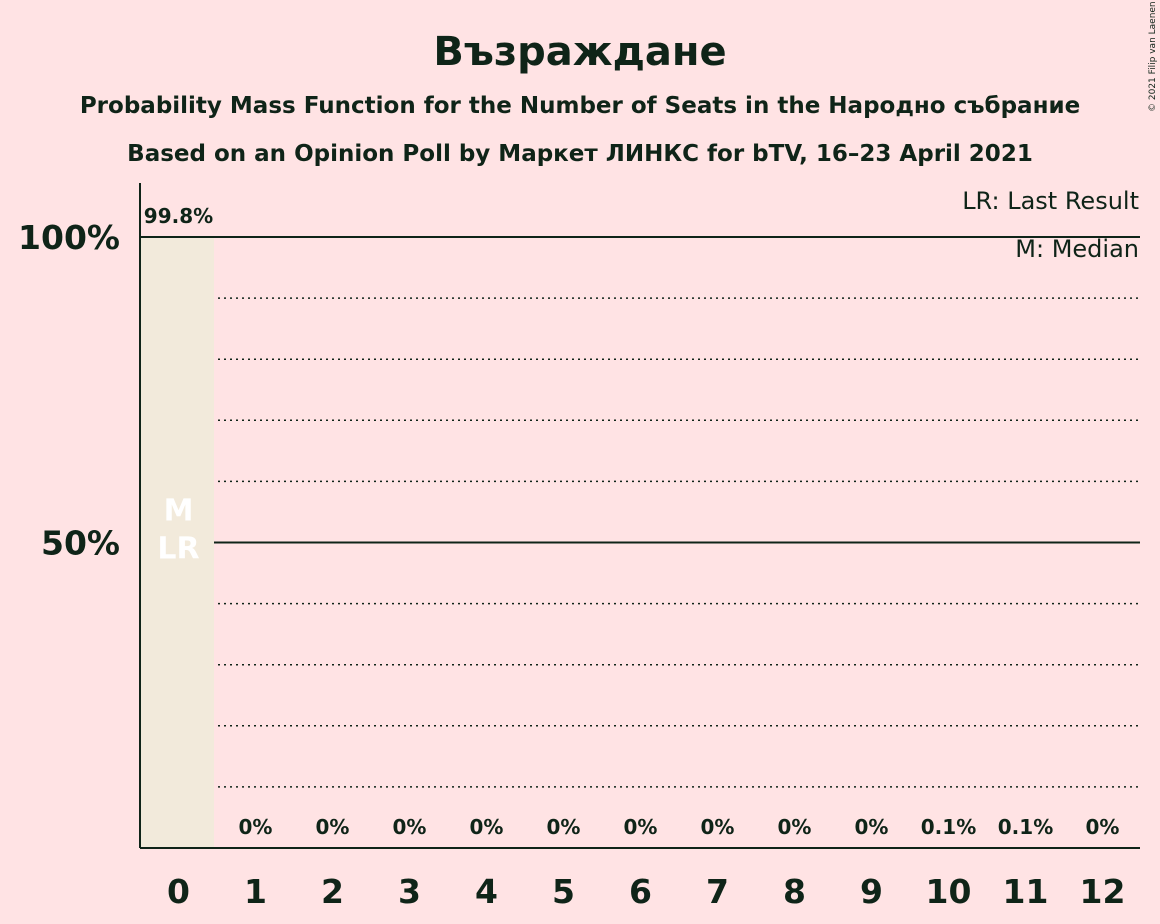 The height and width of the screenshot is (924, 1160). Describe the element at coordinates (564, 827) in the screenshot. I see `data-label-5: 0%` at that location.